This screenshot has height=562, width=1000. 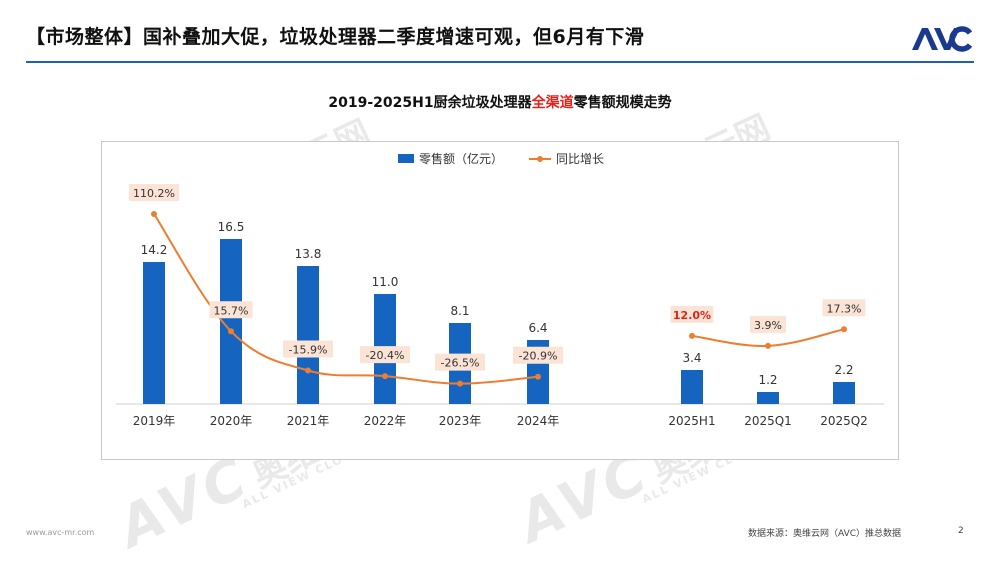 What do you see at coordinates (537, 328) in the screenshot?
I see `bar-value-label: 6.4` at bounding box center [537, 328].